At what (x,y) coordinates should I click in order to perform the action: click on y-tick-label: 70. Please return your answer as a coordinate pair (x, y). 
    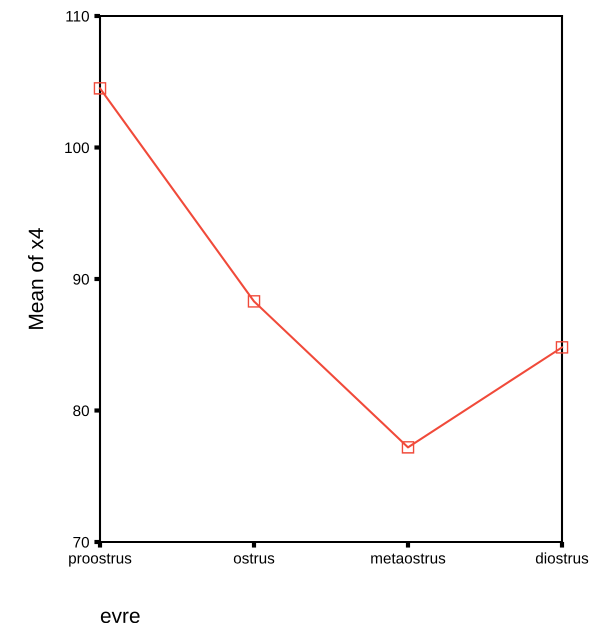
    Looking at the image, I should click on (81, 542).